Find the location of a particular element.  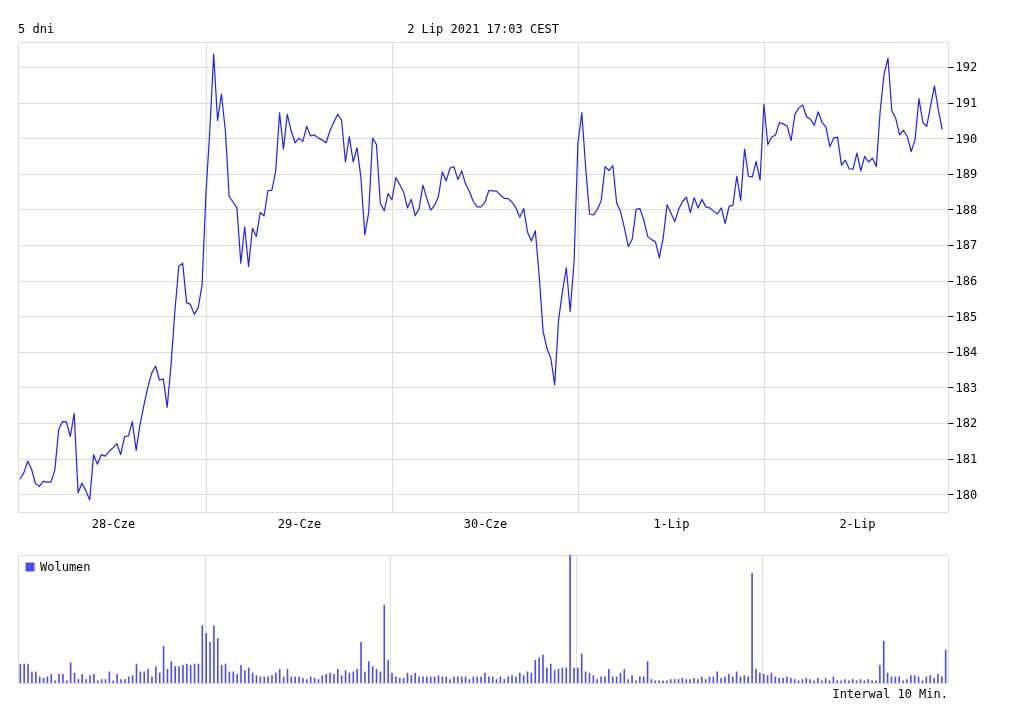

y-tick-label: 185 is located at coordinates (966, 316).